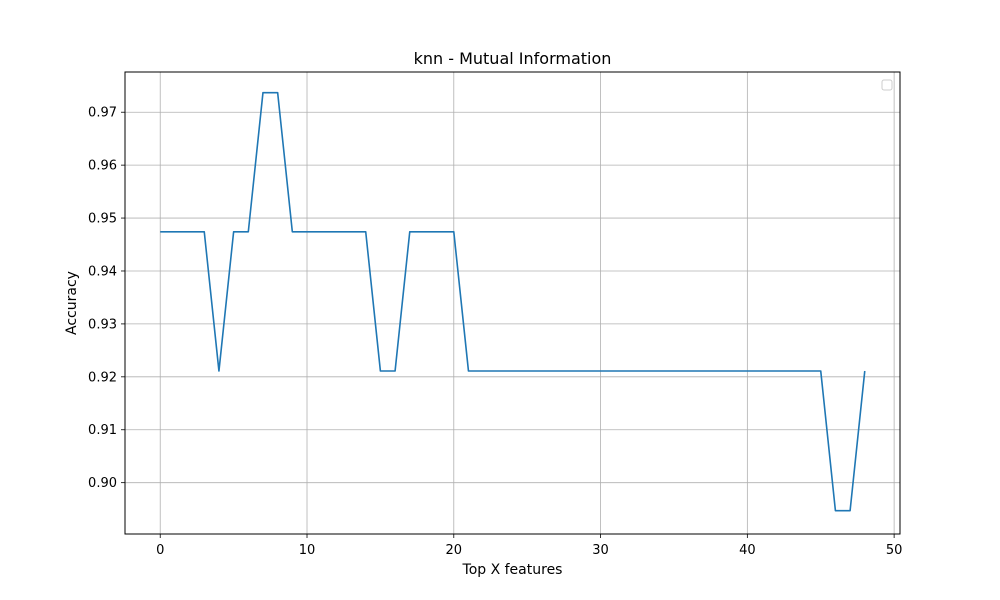 The width and height of the screenshot is (1000, 600). What do you see at coordinates (102, 377) in the screenshot?
I see `y-tick-label: 0.92` at bounding box center [102, 377].